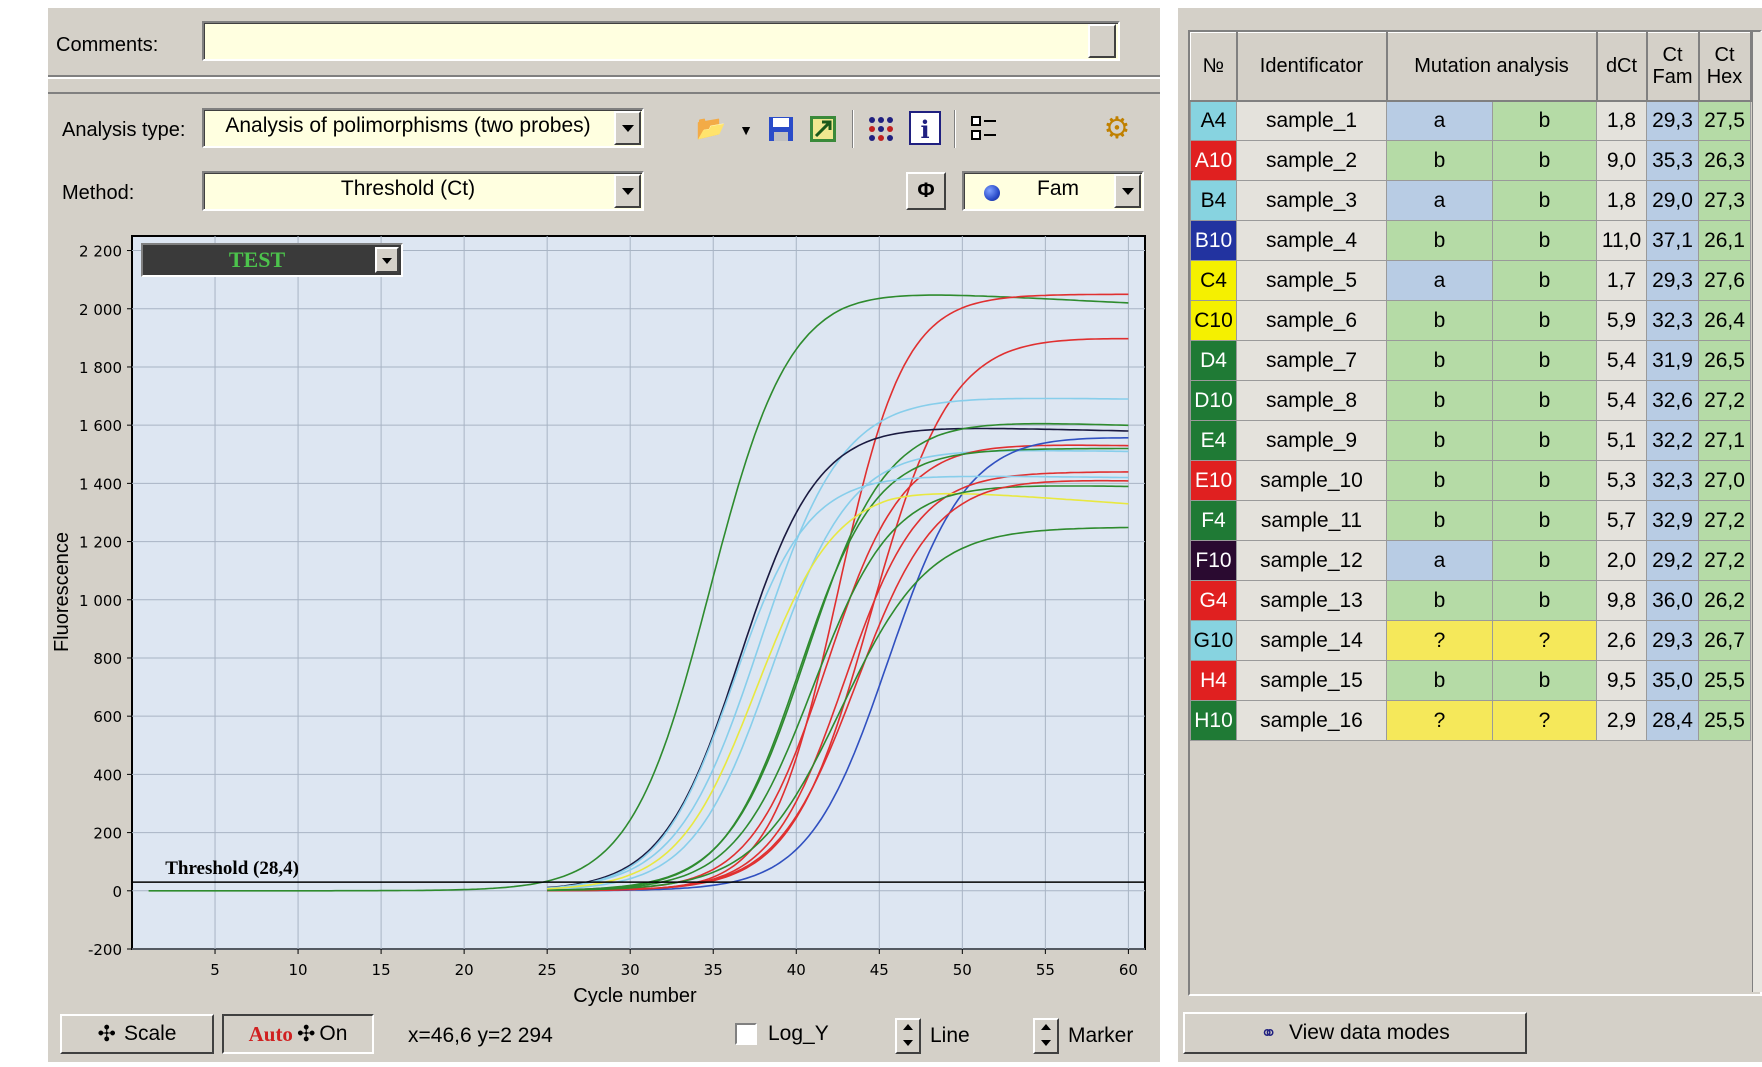 Image resolution: width=1762 pixels, height=1067 pixels. Describe the element at coordinates (1213, 240) in the screenshot. I see `well-cell: B10` at that location.